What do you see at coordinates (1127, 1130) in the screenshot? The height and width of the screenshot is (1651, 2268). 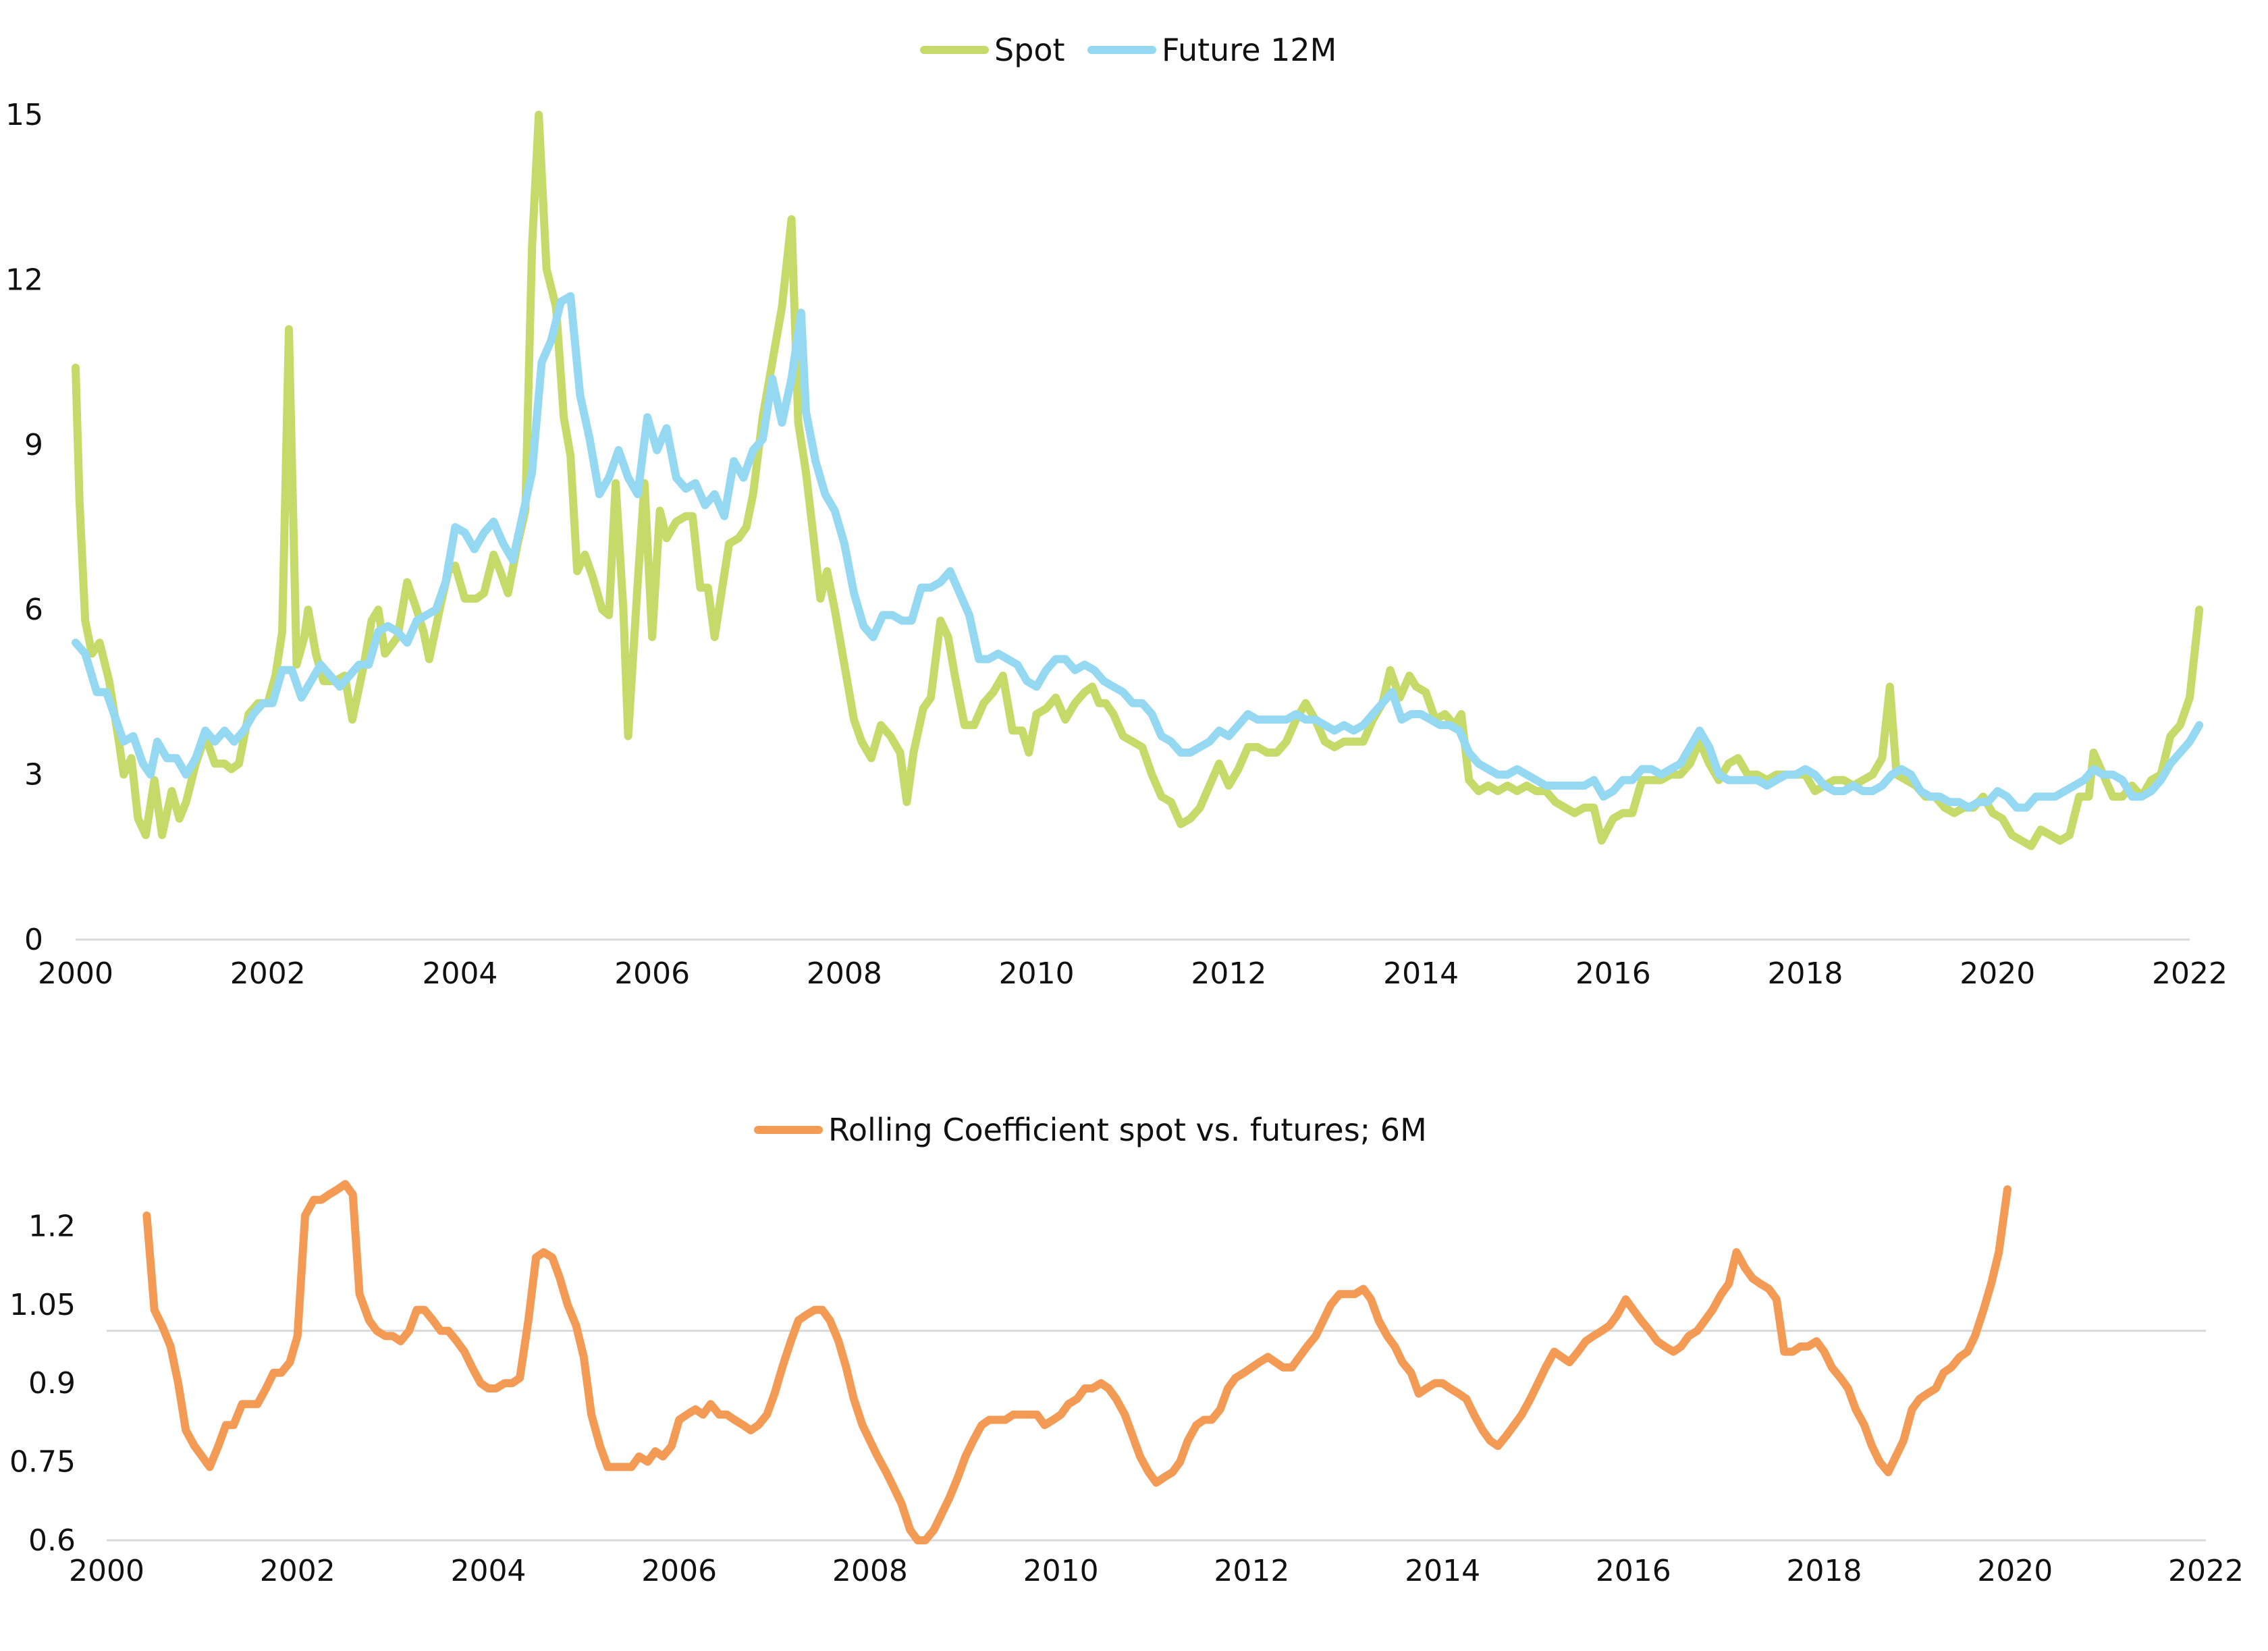 I see `legend-label: Rolling Coefficient spot vs. futures; 6M` at bounding box center [1127, 1130].